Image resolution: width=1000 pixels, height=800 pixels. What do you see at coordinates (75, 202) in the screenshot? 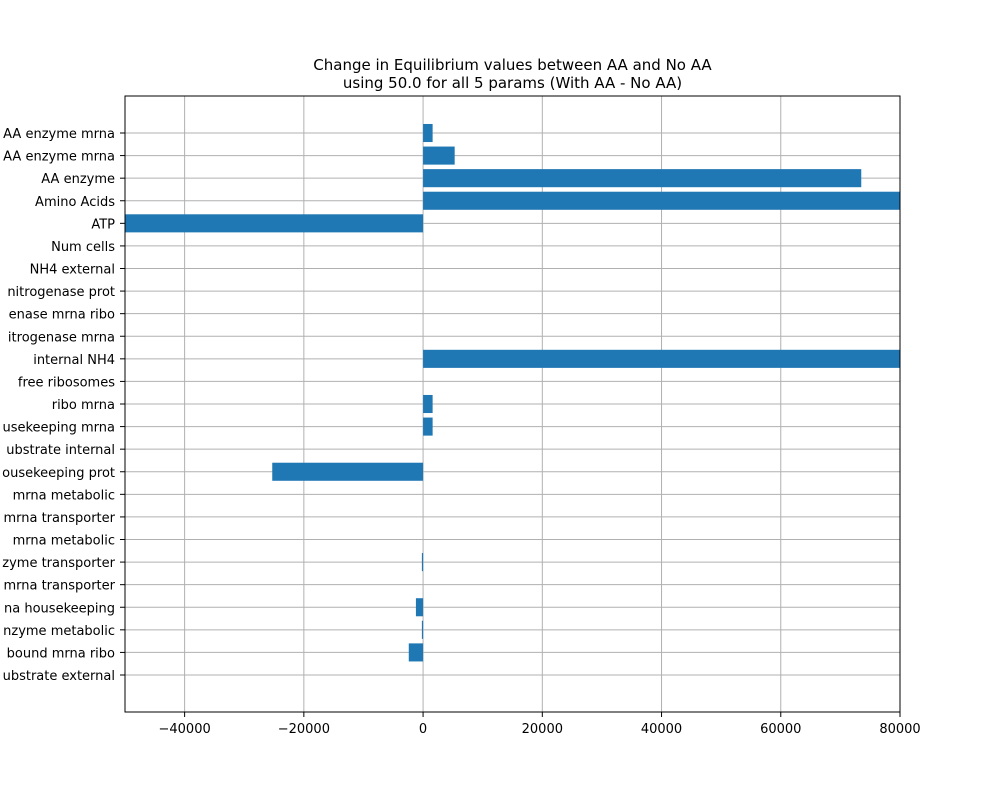
I see `y-tick-label: Amino Acids` at bounding box center [75, 202].